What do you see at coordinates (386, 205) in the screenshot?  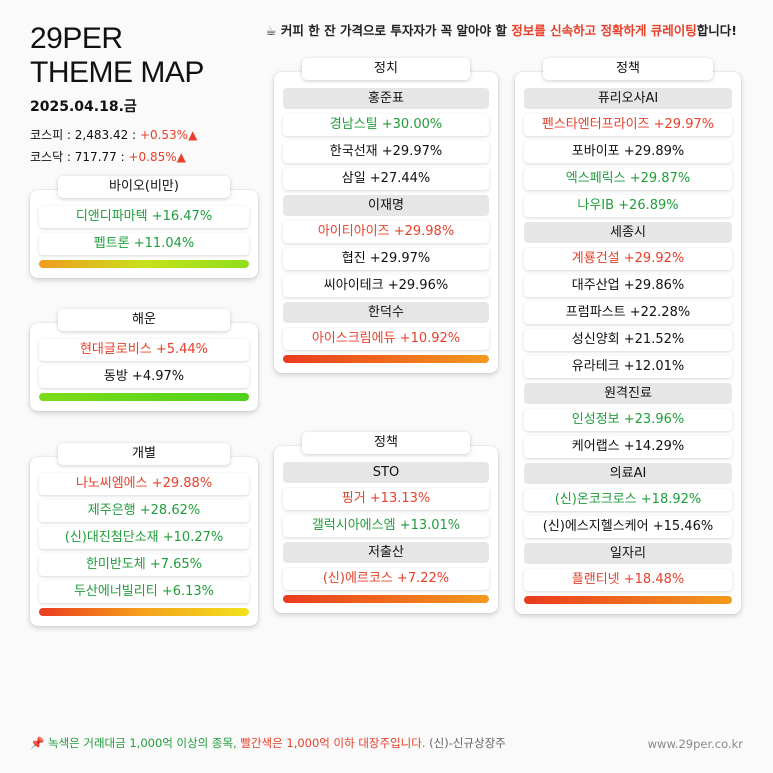 I see `subtheme-title: 이재명` at bounding box center [386, 205].